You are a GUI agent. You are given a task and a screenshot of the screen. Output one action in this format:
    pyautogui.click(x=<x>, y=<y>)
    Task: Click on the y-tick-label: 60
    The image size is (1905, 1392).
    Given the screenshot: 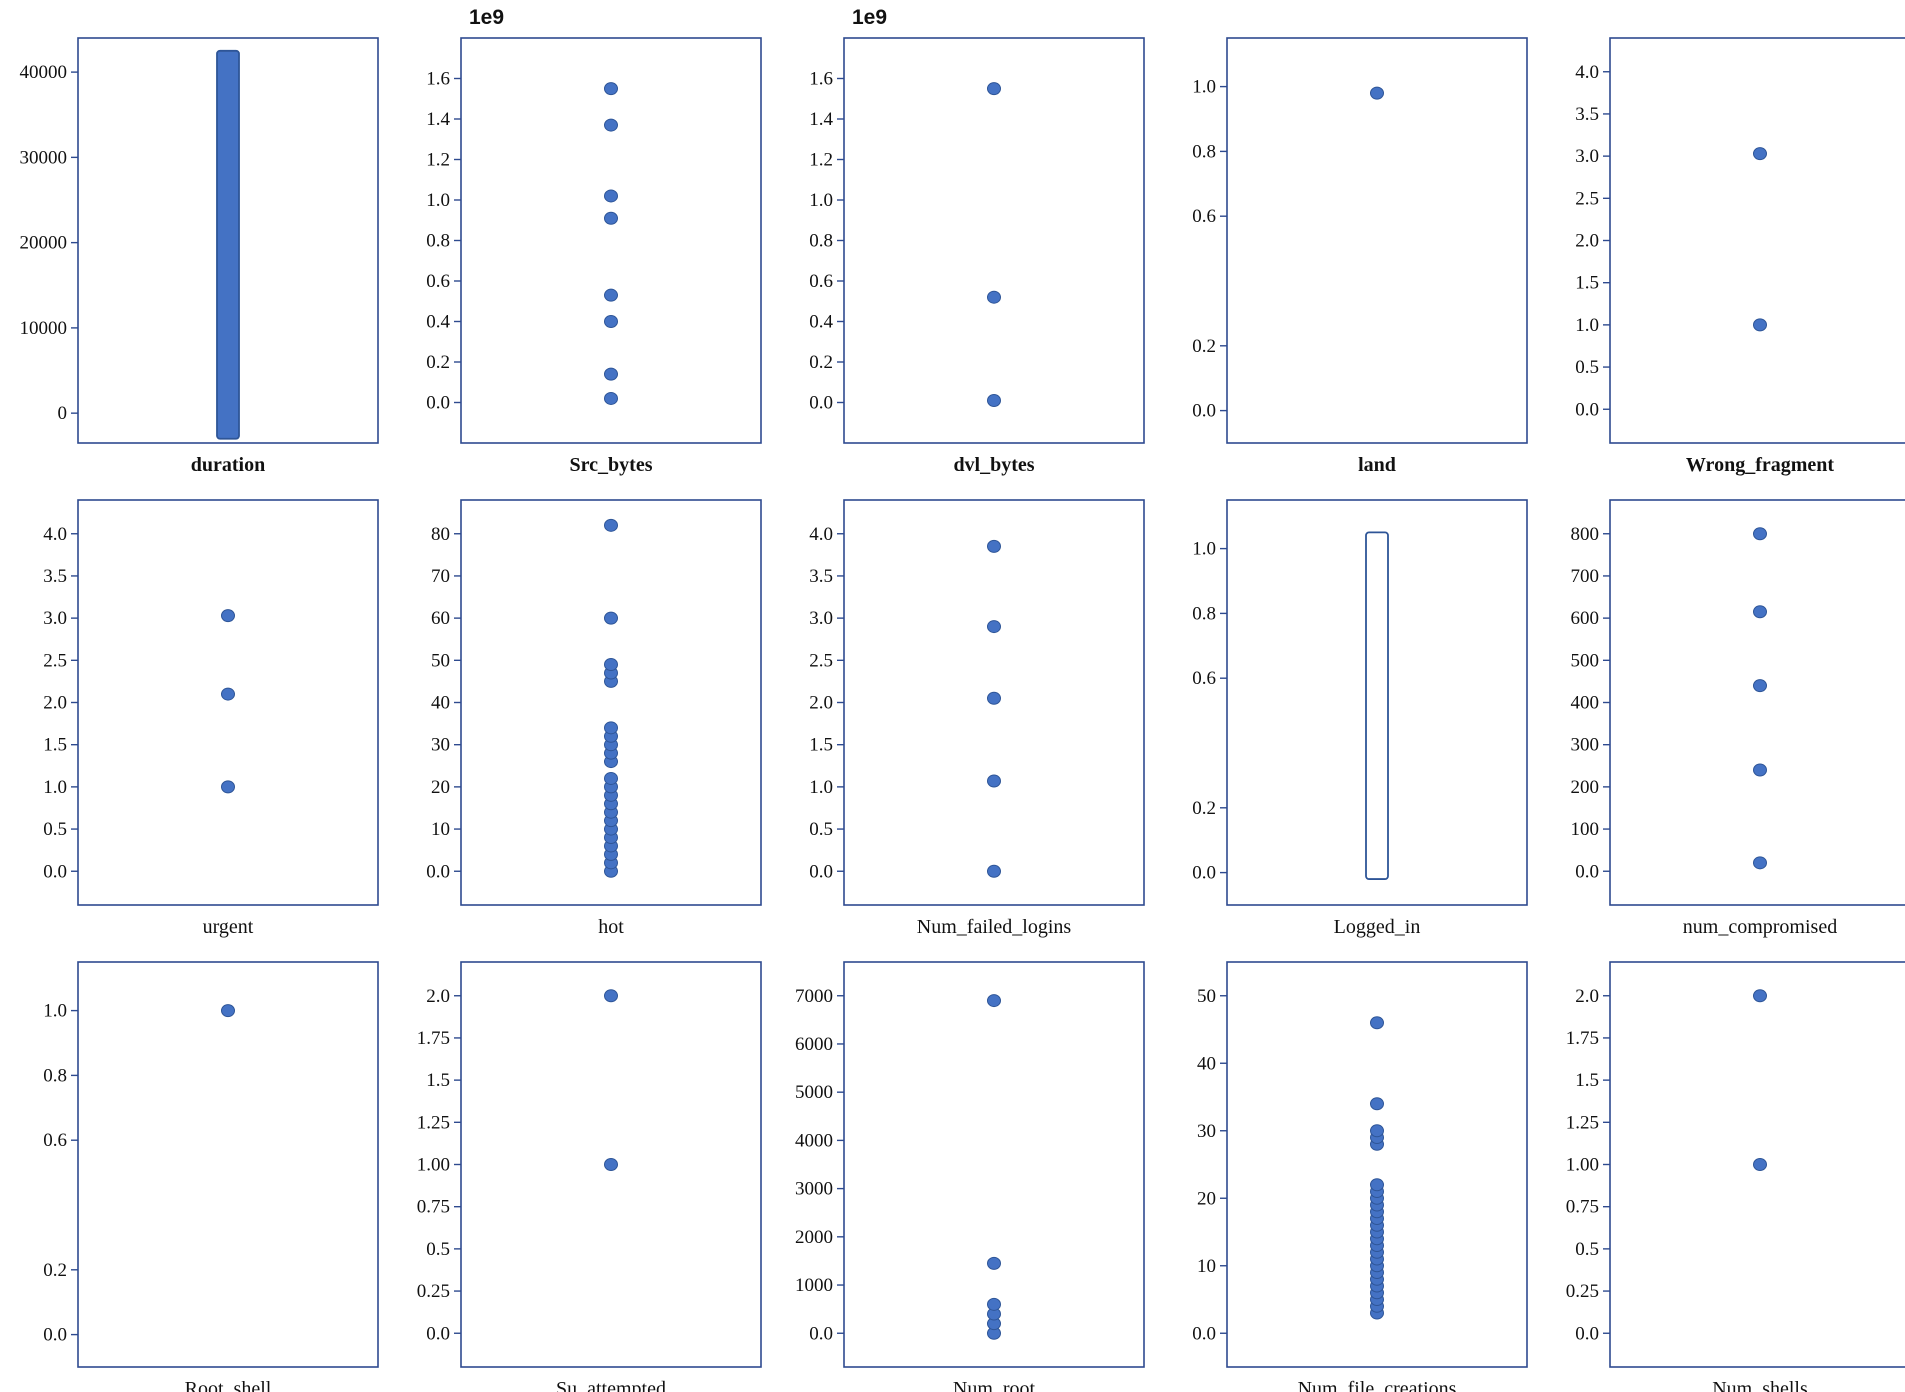 What is the action you would take?
    pyautogui.click(x=440, y=618)
    